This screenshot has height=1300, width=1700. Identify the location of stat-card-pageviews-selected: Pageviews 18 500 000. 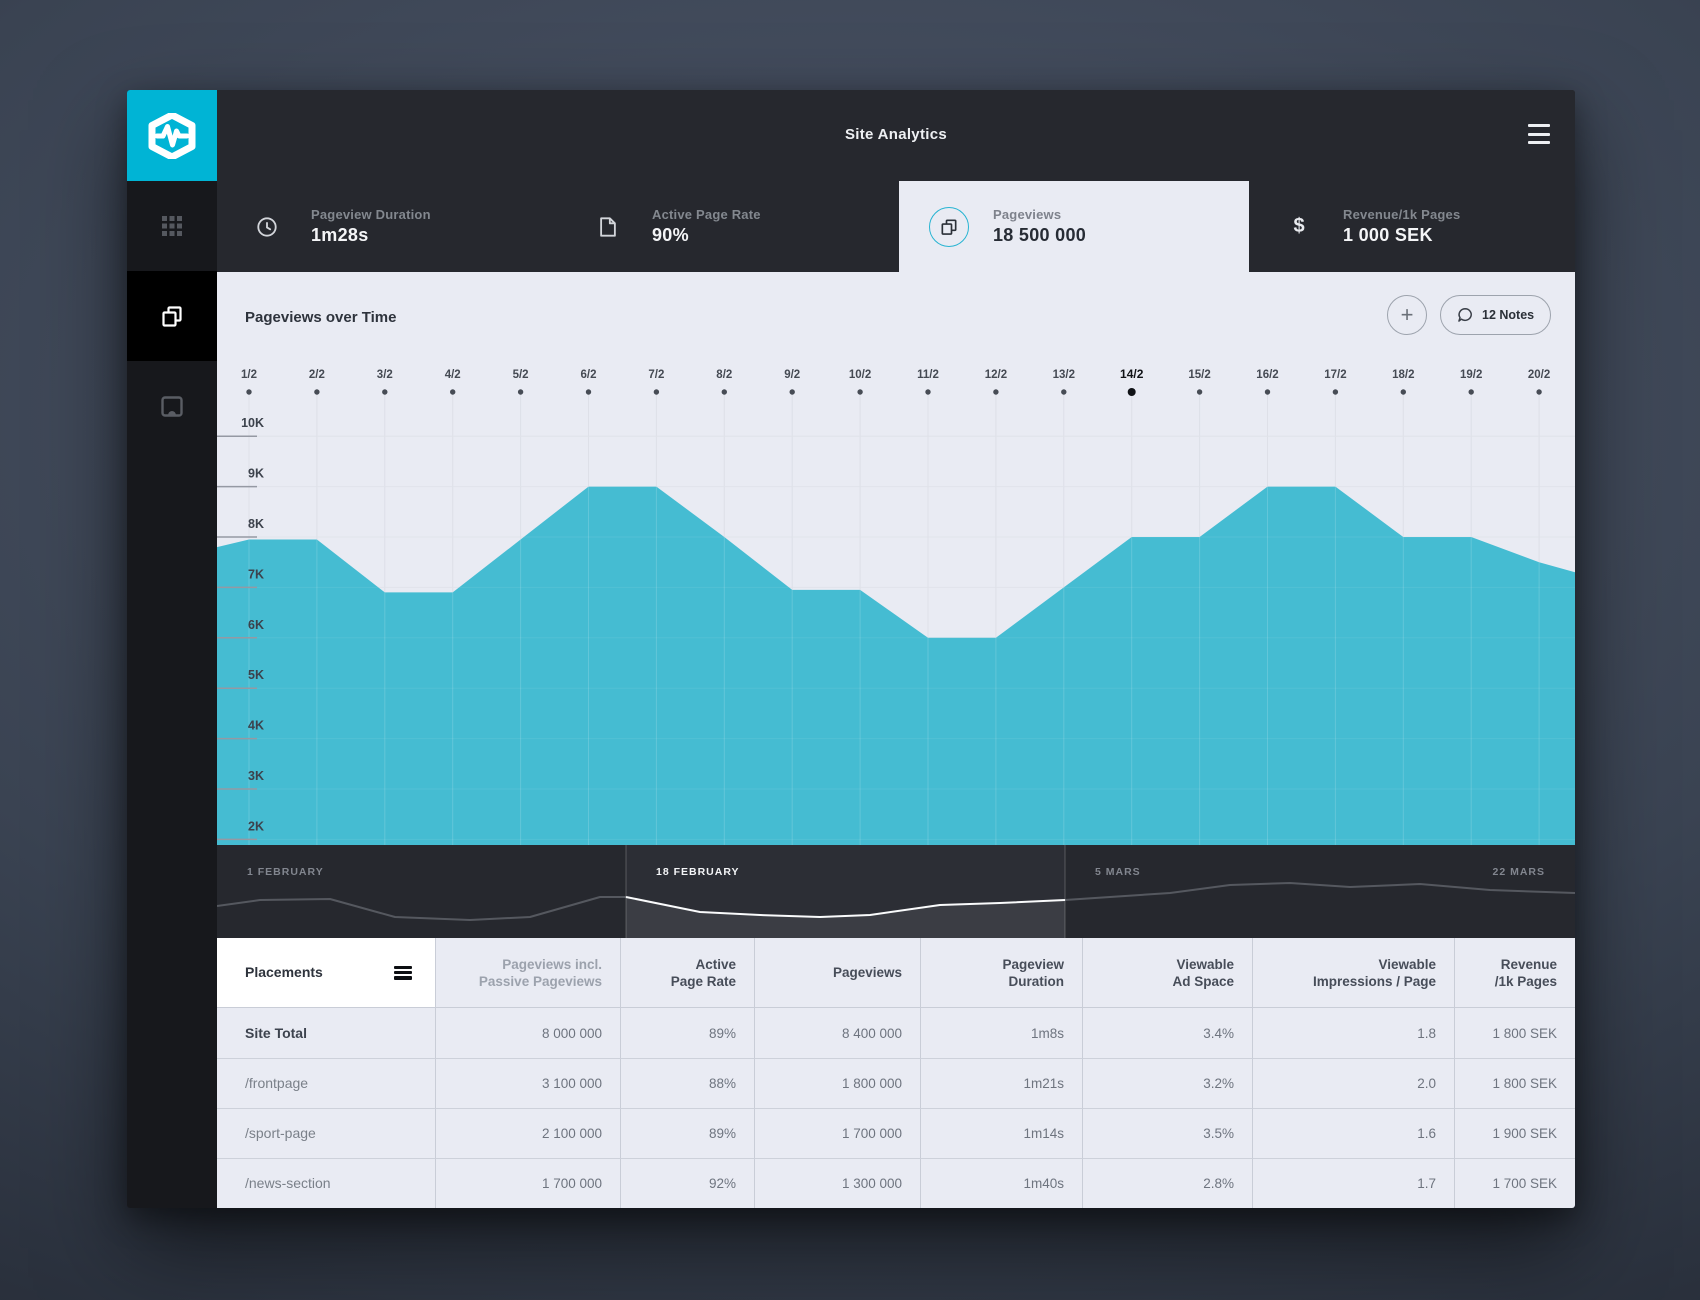
(1074, 226).